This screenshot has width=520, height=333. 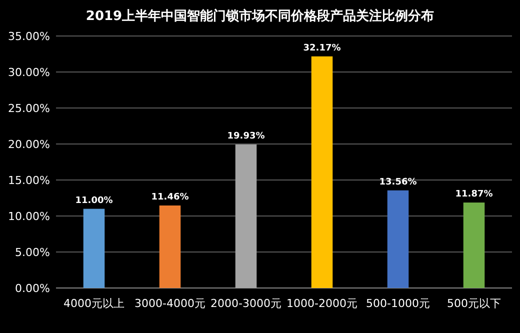 I want to click on y-tick-label: 10.00%, so click(x=29, y=216).